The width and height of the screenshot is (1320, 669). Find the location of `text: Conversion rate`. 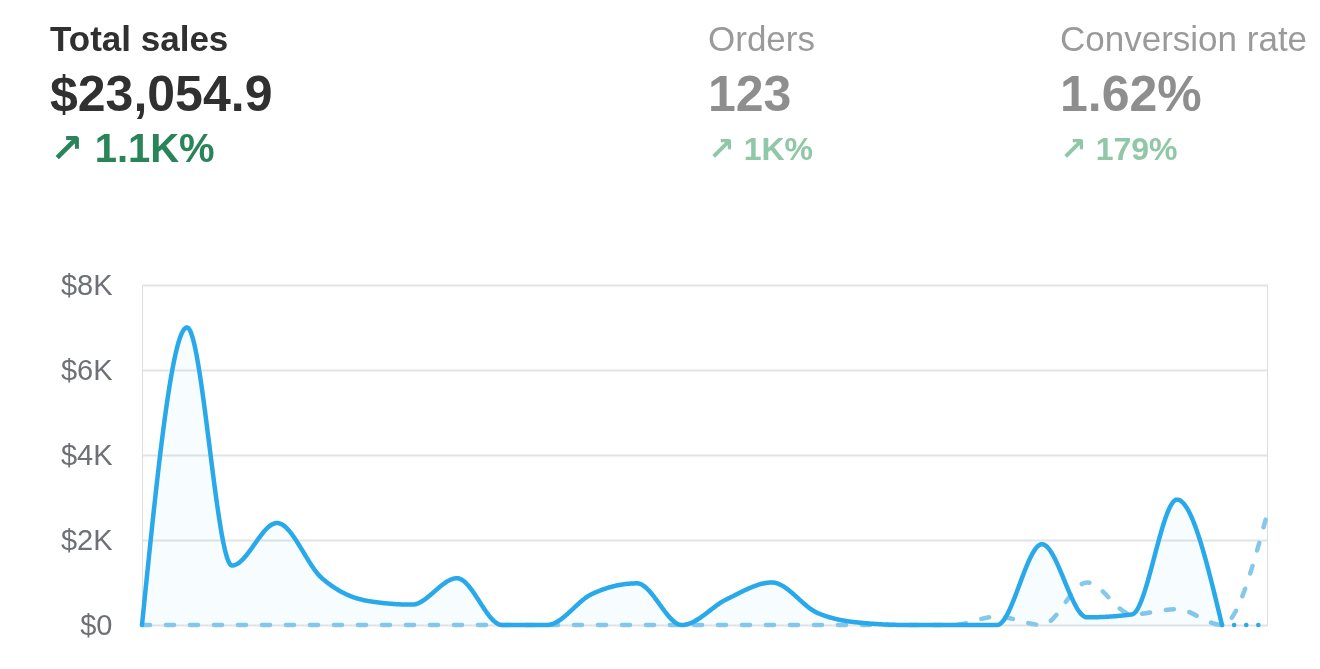

text: Conversion rate is located at coordinates (1184, 38).